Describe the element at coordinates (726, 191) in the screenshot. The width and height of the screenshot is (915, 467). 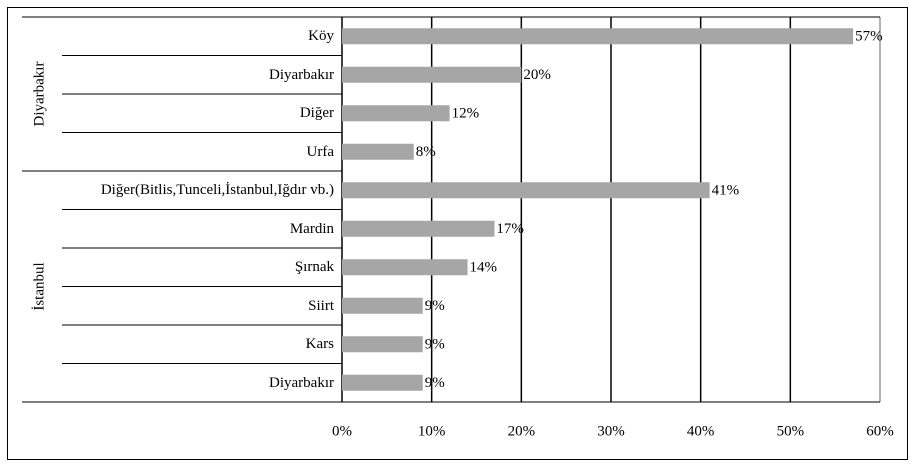
I see `data-label: 41%` at that location.